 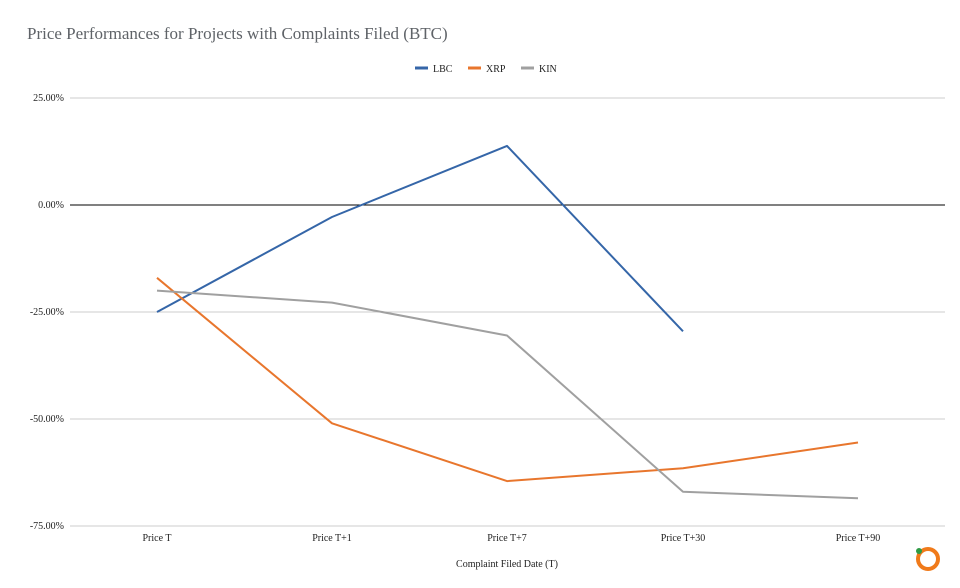 What do you see at coordinates (47, 526) in the screenshot?
I see `y-tick-label: -75.00%` at bounding box center [47, 526].